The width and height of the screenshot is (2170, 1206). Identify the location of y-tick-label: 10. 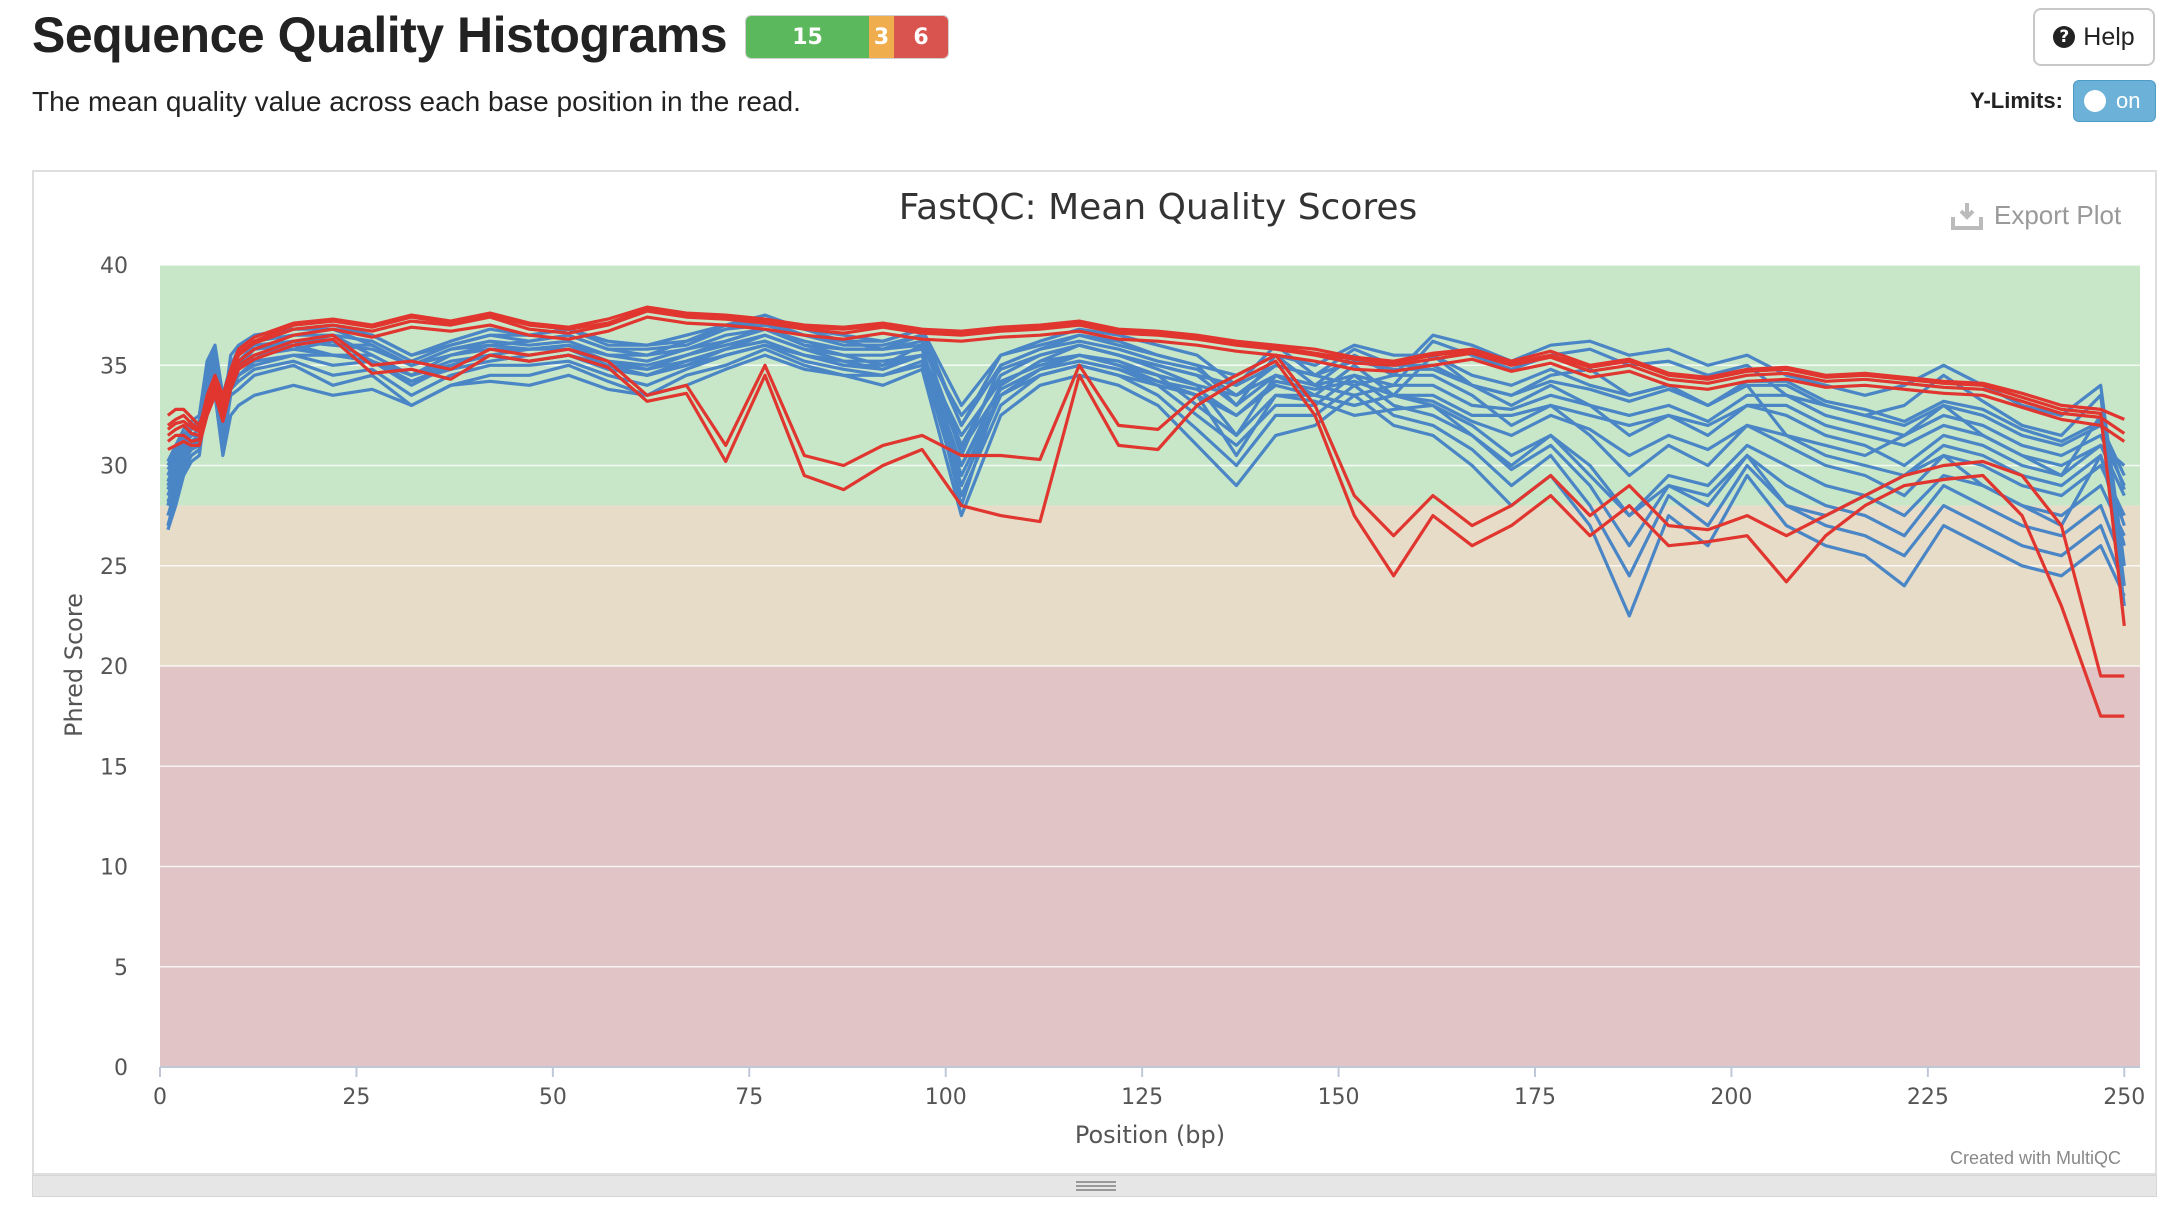
(114, 868).